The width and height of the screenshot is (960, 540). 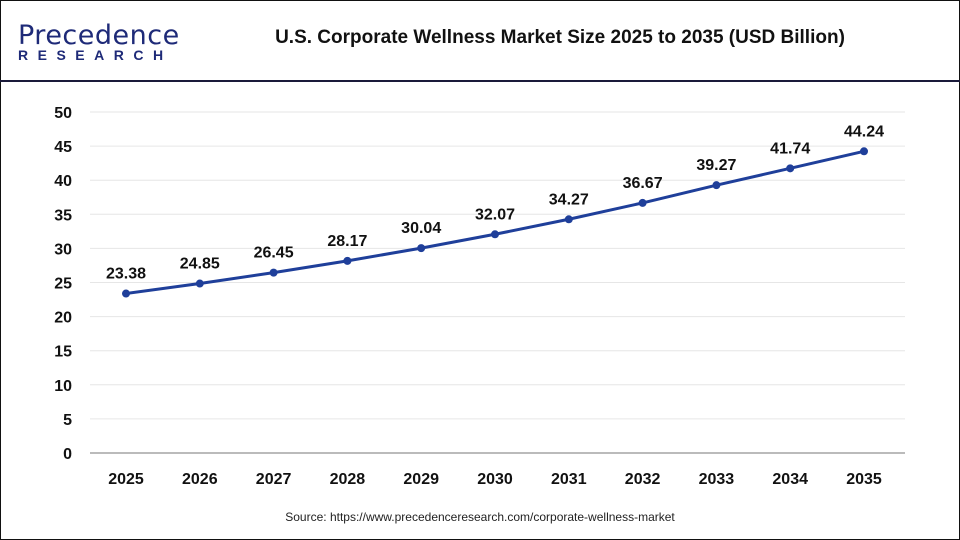 I want to click on x-tick-label: 2026, so click(x=200, y=479).